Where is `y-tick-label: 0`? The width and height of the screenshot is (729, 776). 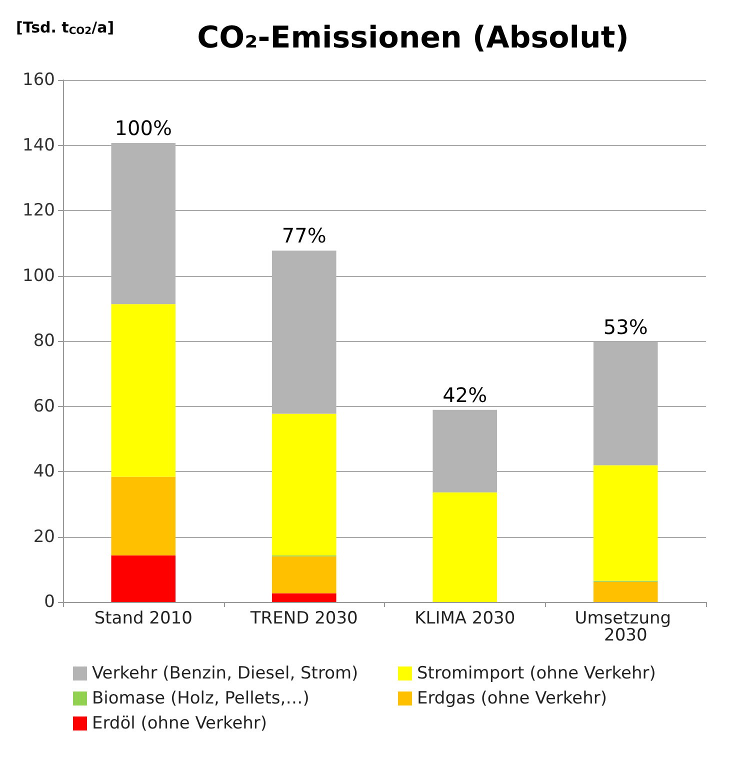 y-tick-label: 0 is located at coordinates (49, 602).